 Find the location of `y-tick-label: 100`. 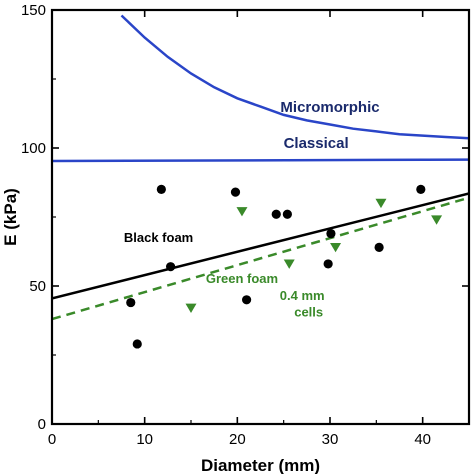

y-tick-label: 100 is located at coordinates (33, 148).